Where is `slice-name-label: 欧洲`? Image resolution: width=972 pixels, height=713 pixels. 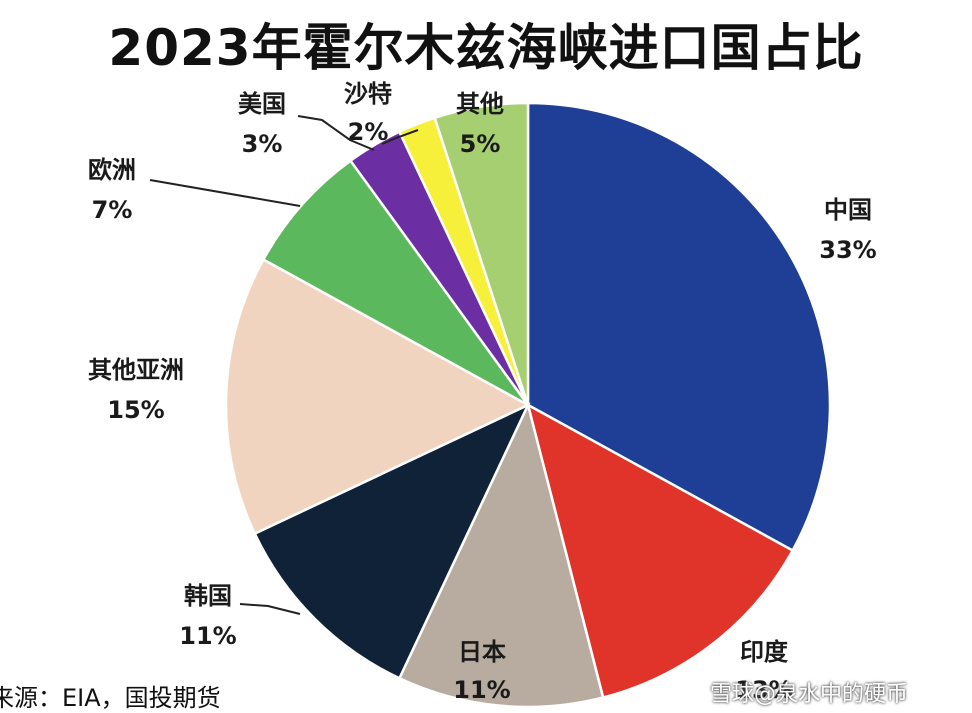 slice-name-label: 欧洲 is located at coordinates (112, 170).